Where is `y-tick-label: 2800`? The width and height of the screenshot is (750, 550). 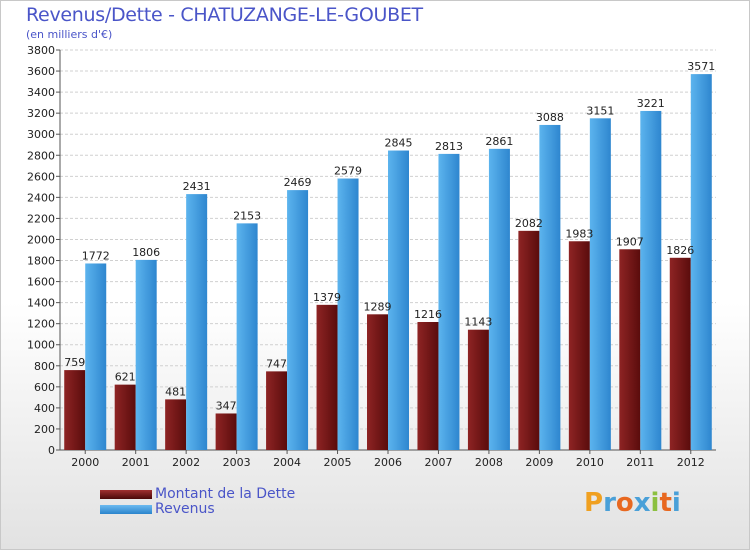 y-tick-label: 2800 is located at coordinates (41, 155).